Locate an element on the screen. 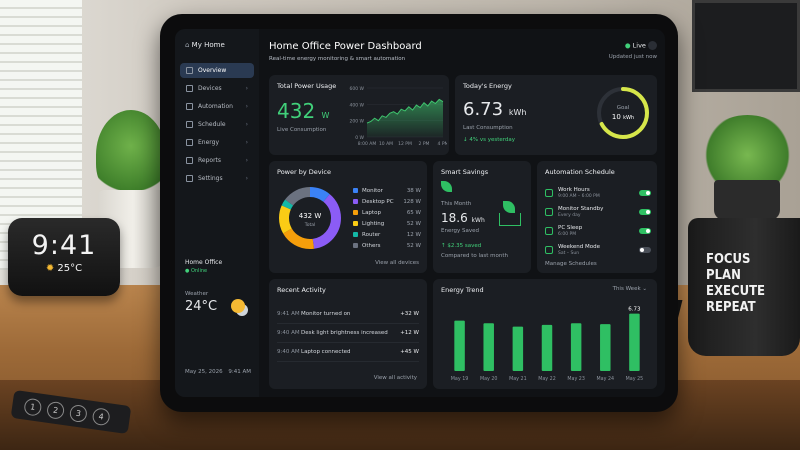 This screenshot has width=800, height=450. automation-name: Monitor Standby is located at coordinates (581, 208).